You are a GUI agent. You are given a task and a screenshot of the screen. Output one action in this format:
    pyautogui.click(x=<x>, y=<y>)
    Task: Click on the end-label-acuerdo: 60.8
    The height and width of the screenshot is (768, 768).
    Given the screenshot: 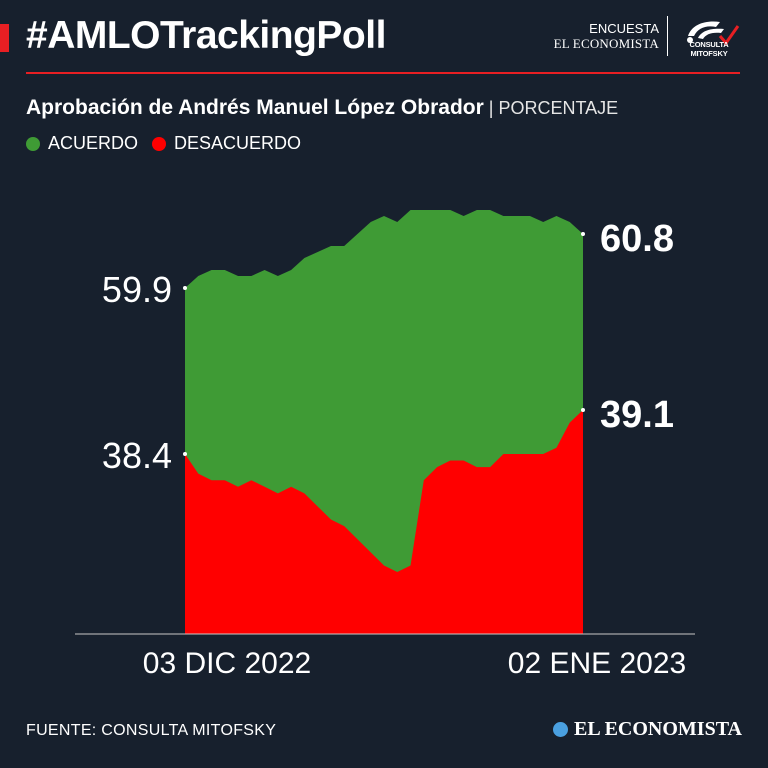 What is the action you would take?
    pyautogui.click(x=637, y=239)
    